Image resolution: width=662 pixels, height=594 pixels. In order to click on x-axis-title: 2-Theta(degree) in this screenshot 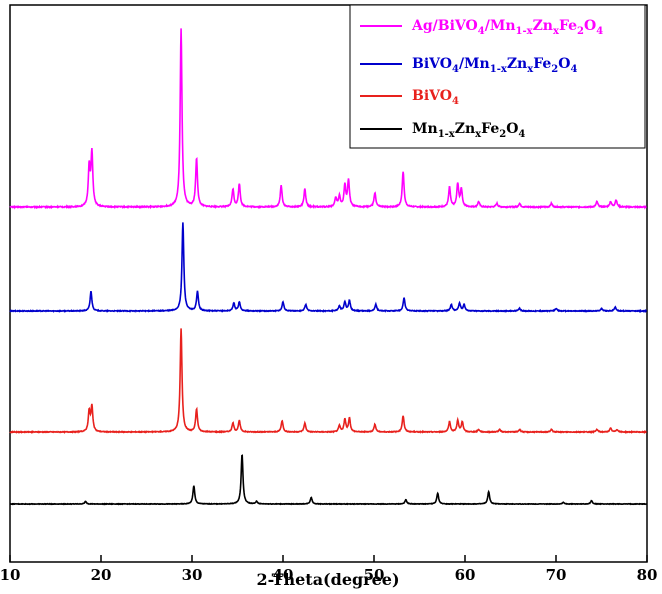, I will do `click(327, 579)`.